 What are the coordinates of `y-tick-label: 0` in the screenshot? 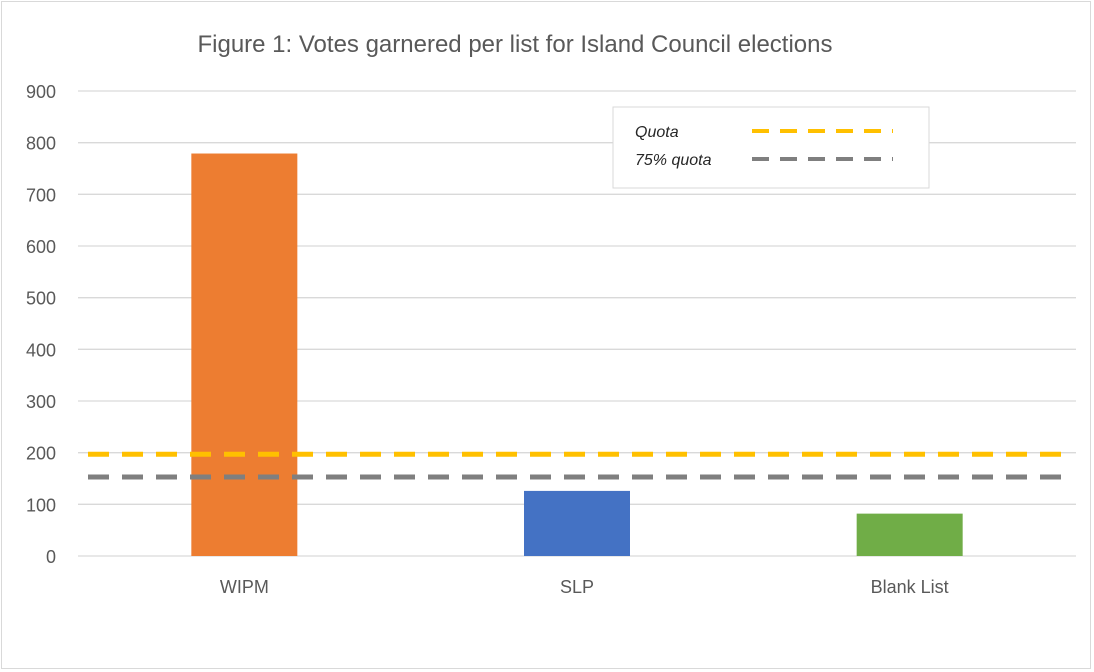 It's located at (51, 557).